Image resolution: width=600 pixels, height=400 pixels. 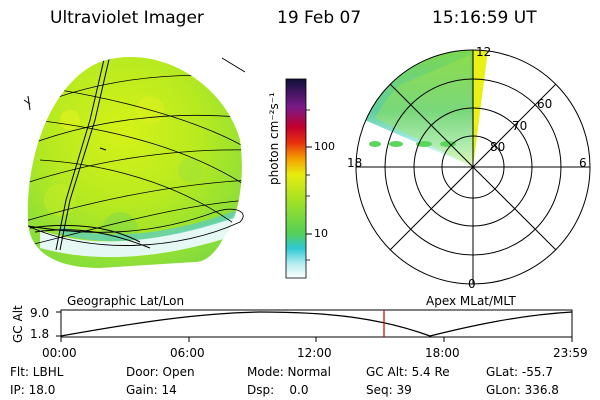 I want to click on mlt-label-0: 0, so click(x=472, y=284).